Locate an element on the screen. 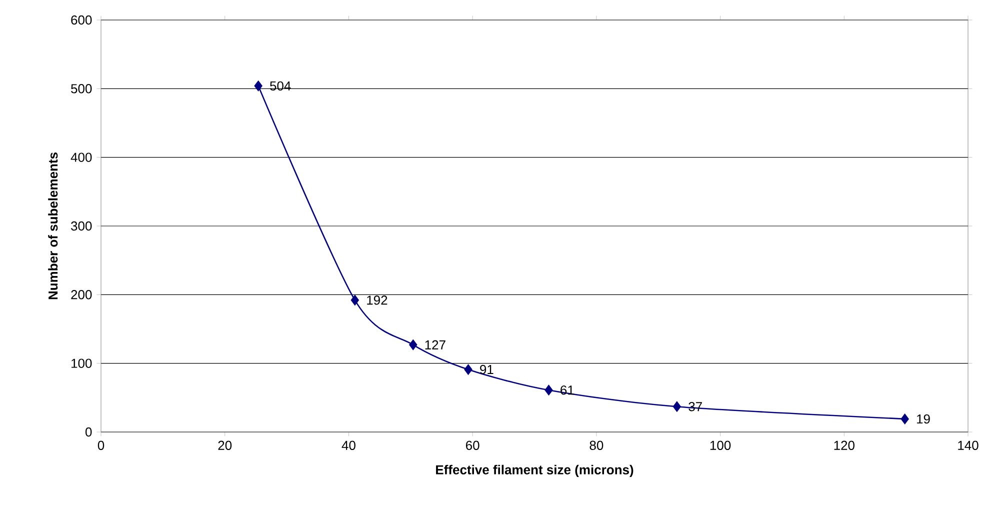  x-tick-label: 0 is located at coordinates (101, 445).